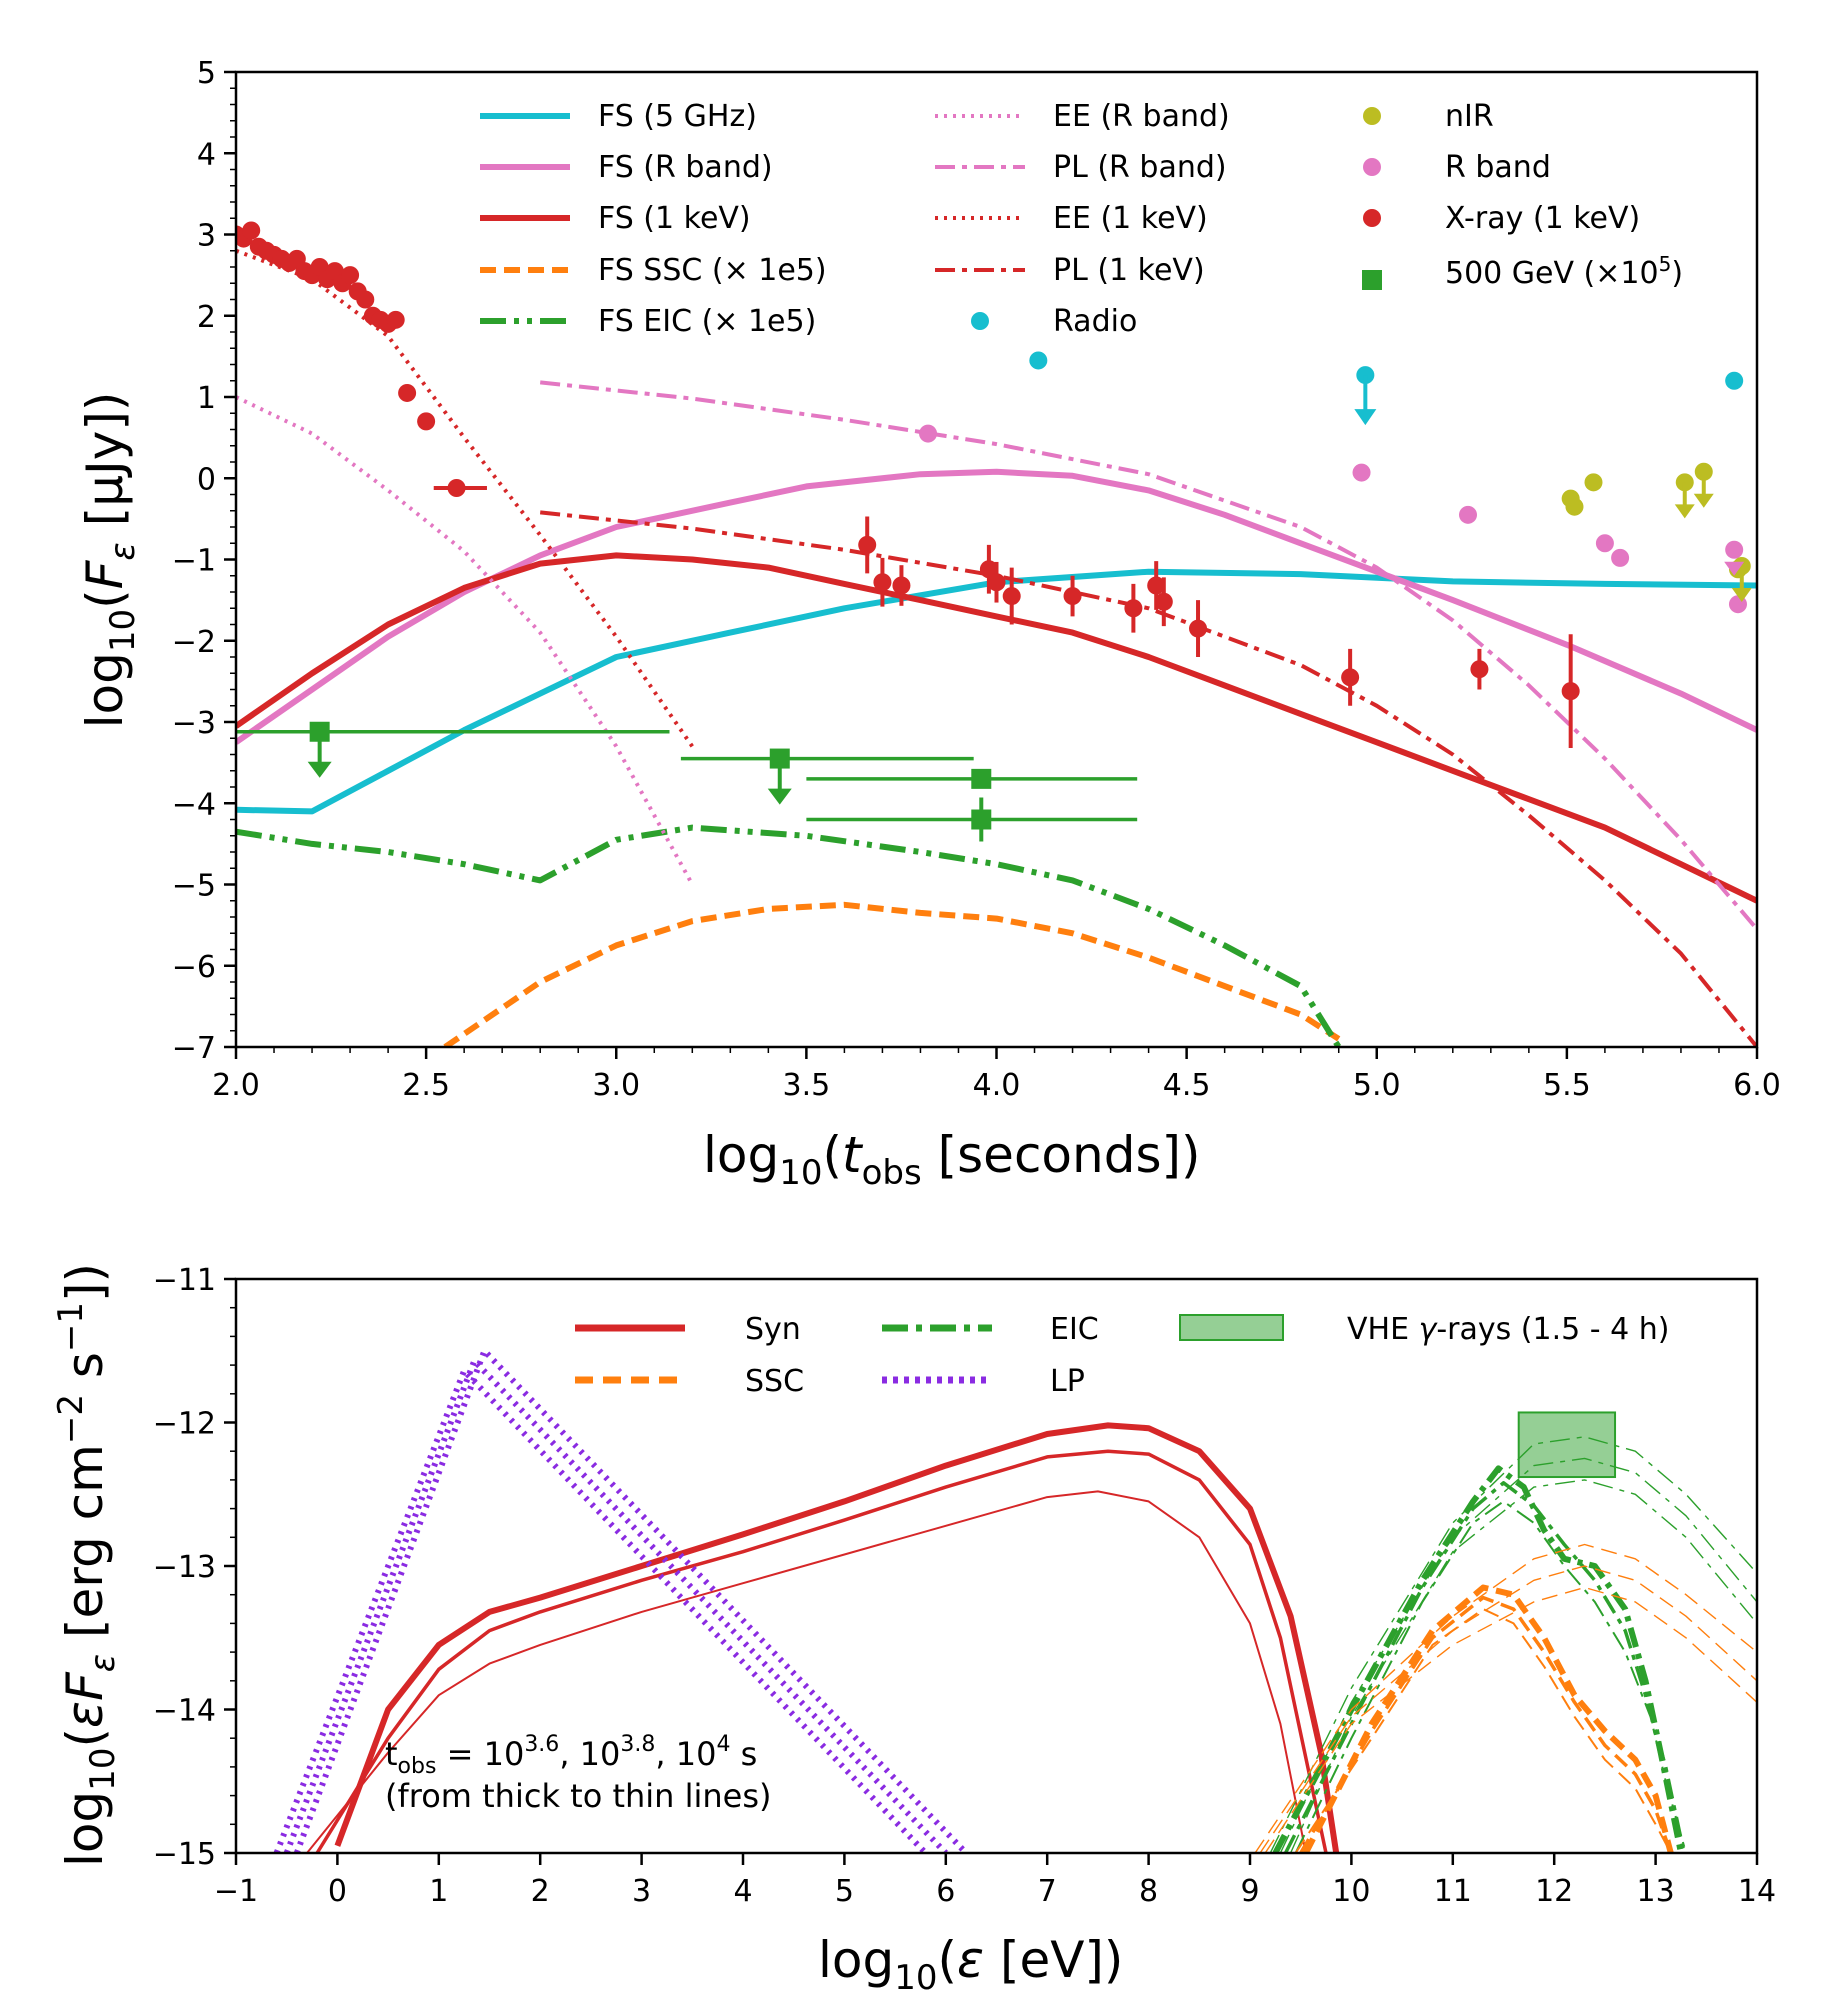 The width and height of the screenshot is (1824, 2013). Describe the element at coordinates (1734, 568) in the screenshot. I see `rband-upper-limit-head` at that location.